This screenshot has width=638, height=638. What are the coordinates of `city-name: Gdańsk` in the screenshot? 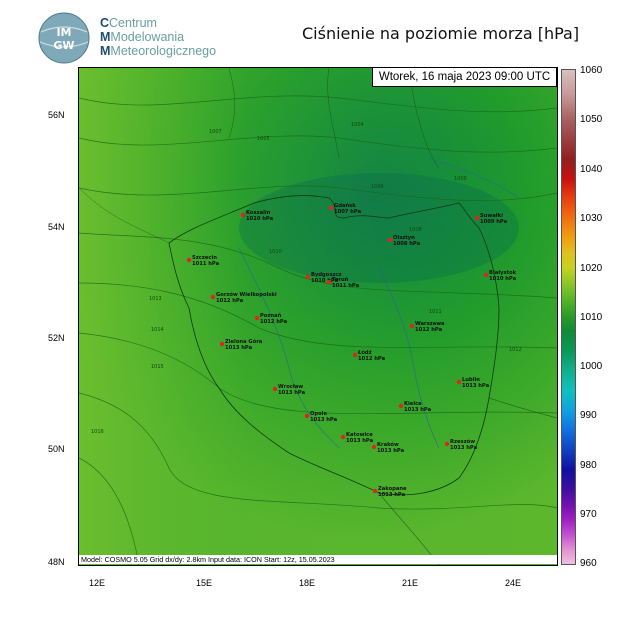 It's located at (345, 205).